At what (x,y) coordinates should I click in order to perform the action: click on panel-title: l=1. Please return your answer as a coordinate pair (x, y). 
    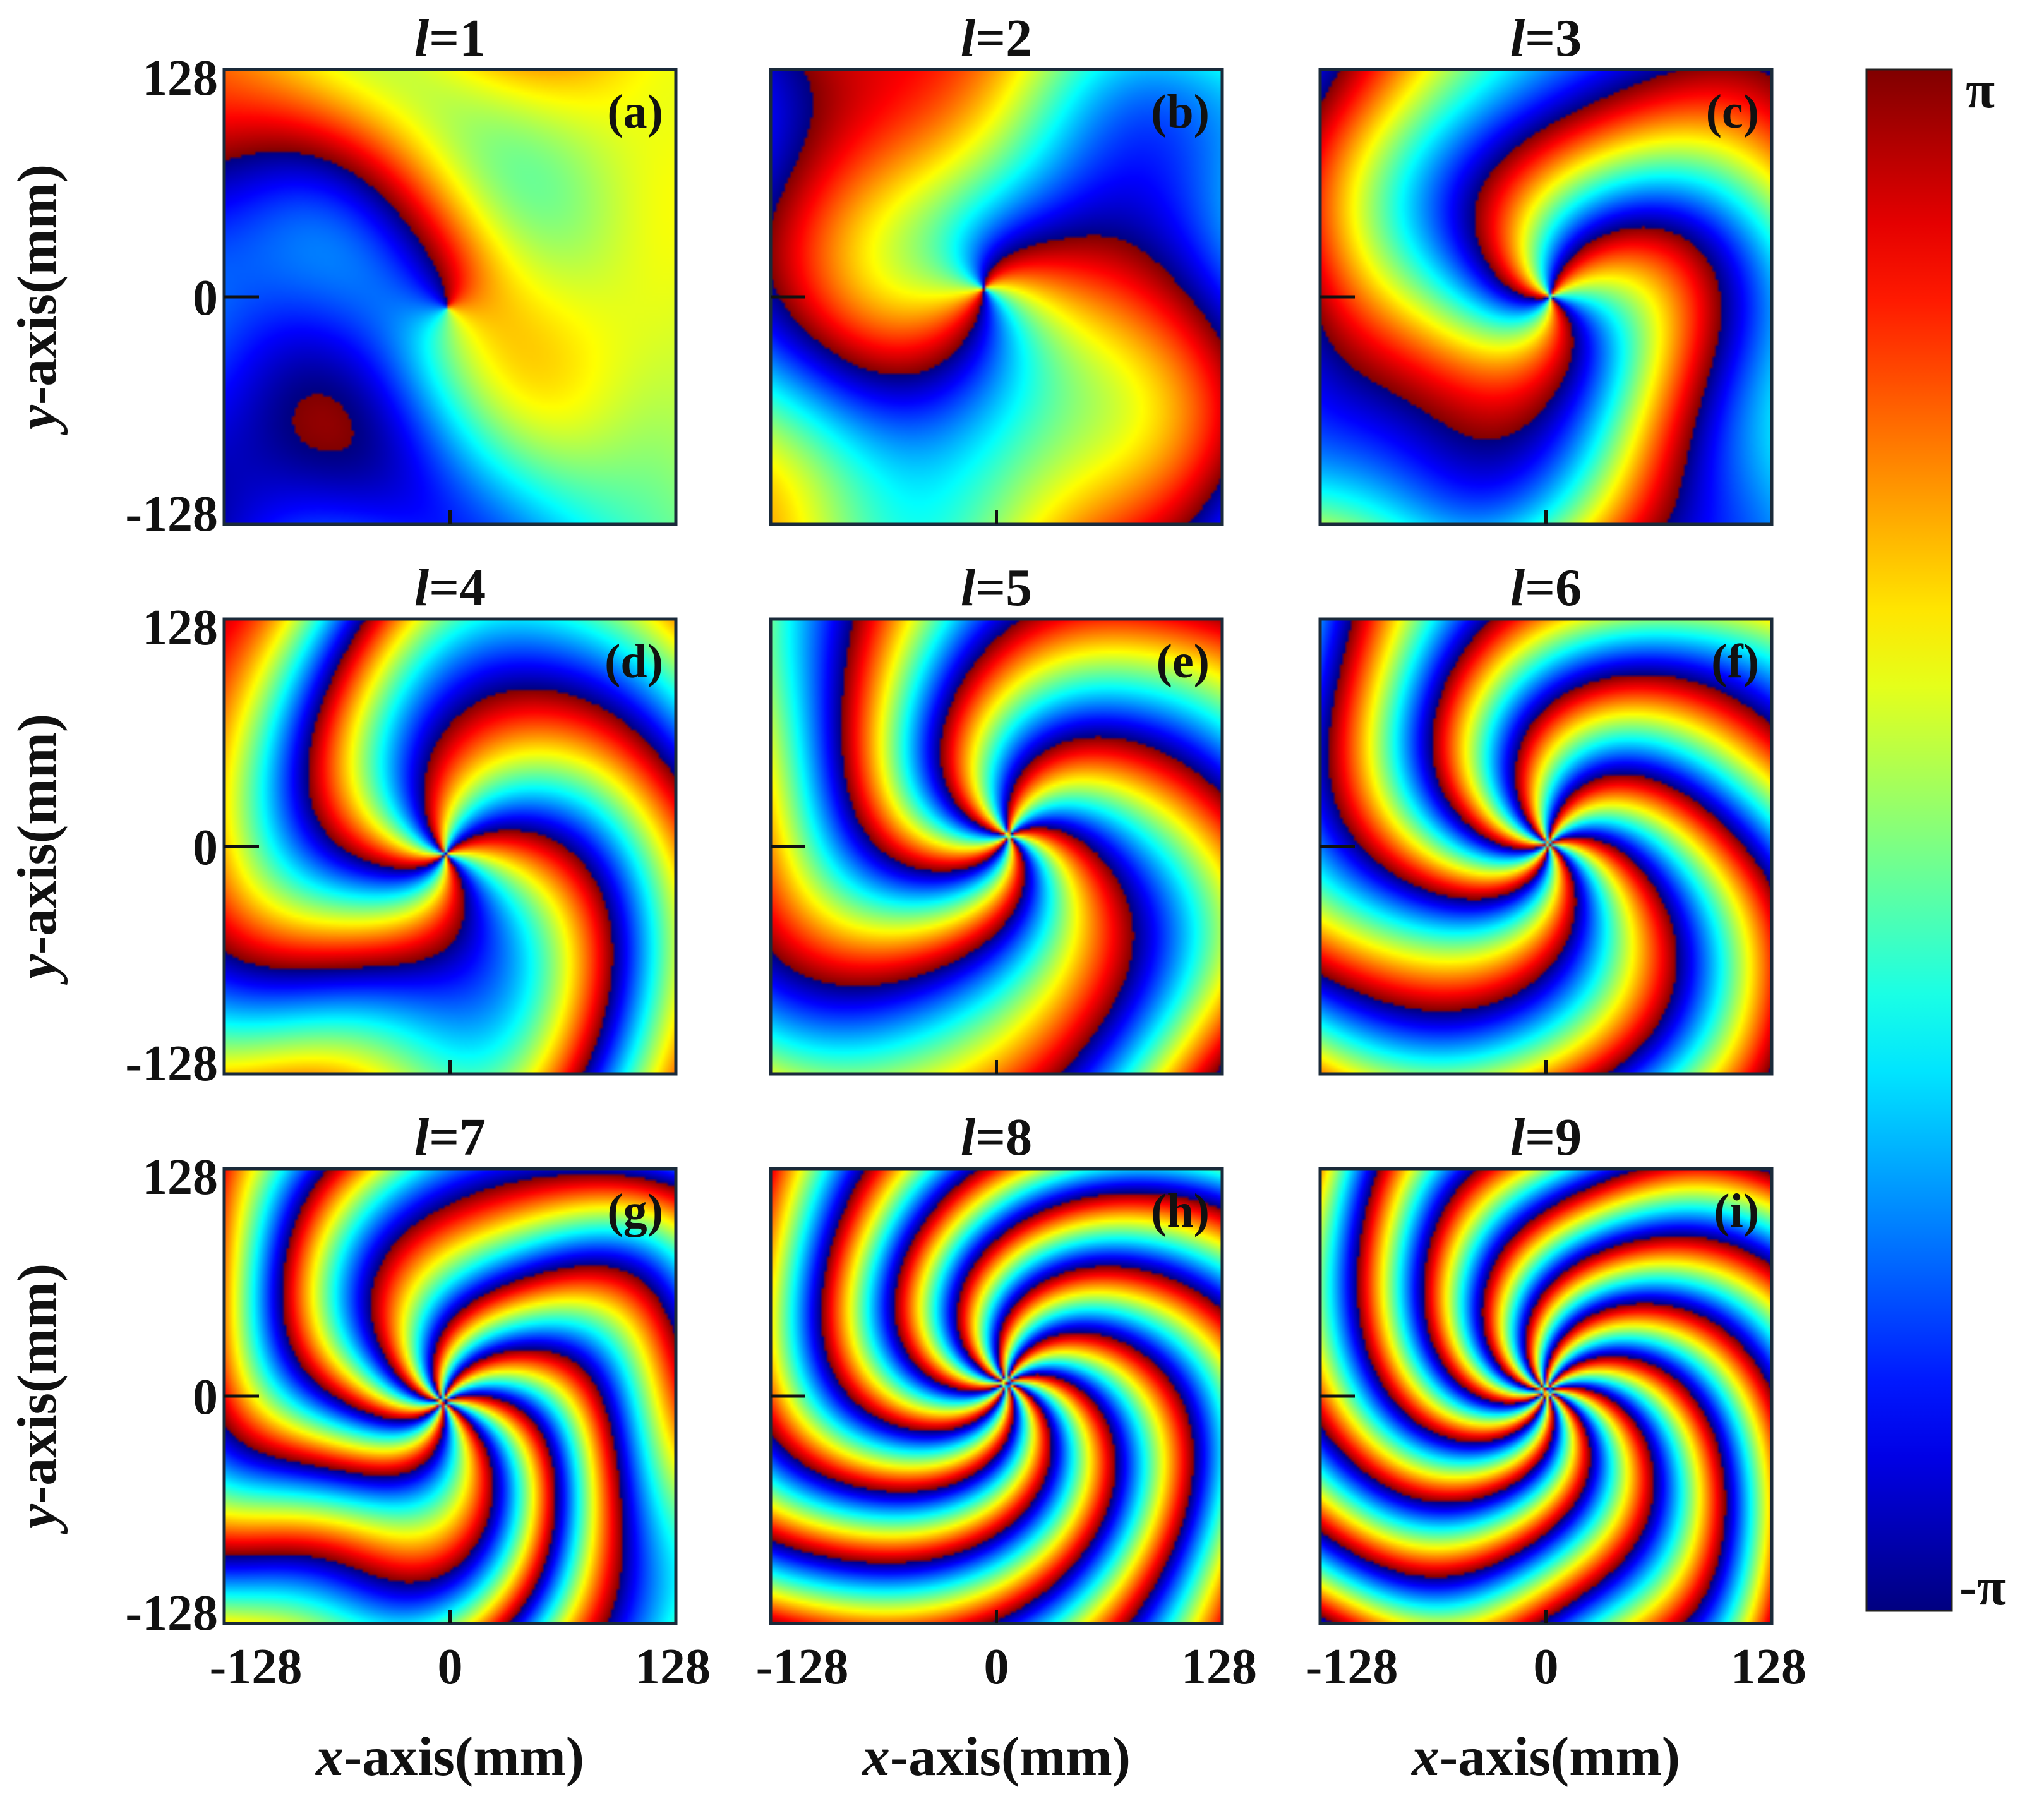
    Looking at the image, I should click on (450, 38).